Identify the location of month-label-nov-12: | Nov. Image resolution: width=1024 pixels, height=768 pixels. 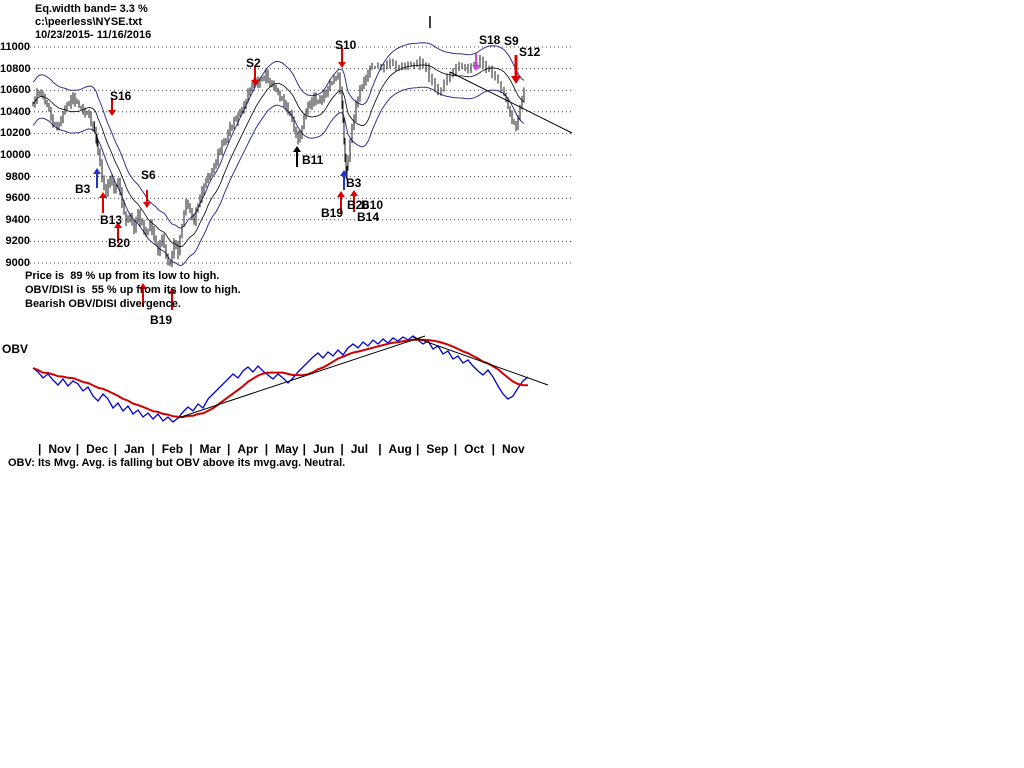
(508, 449).